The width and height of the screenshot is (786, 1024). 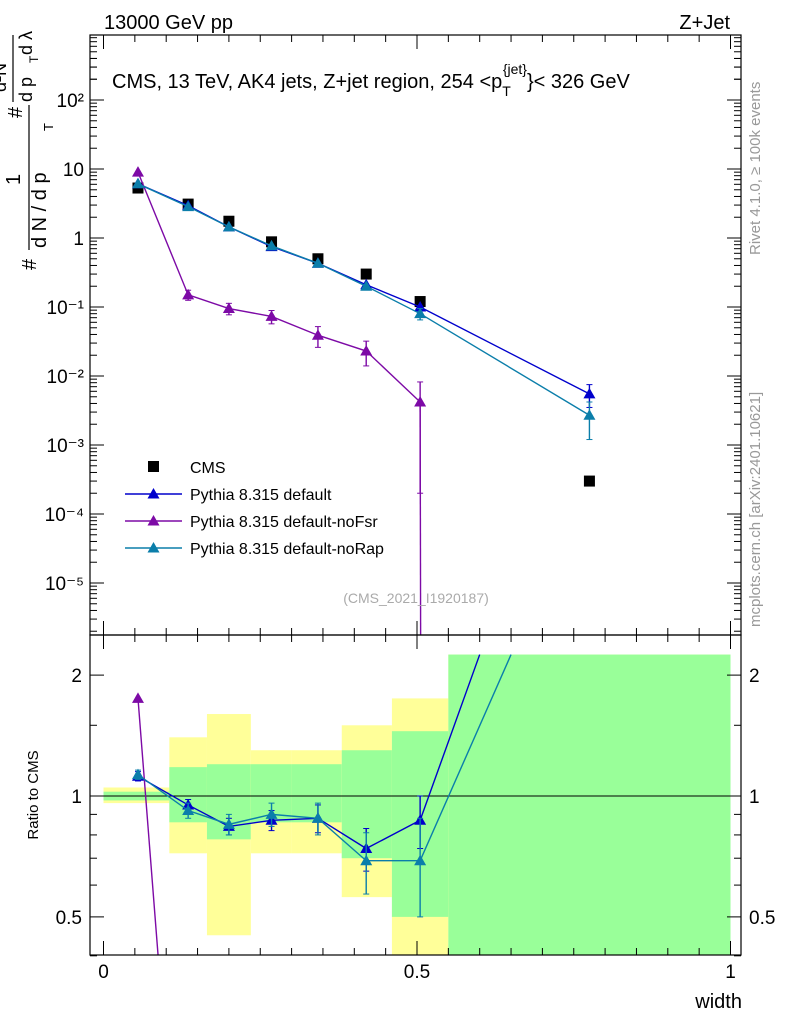 What do you see at coordinates (417, 972) in the screenshot?
I see `x-tick-label: 0.5` at bounding box center [417, 972].